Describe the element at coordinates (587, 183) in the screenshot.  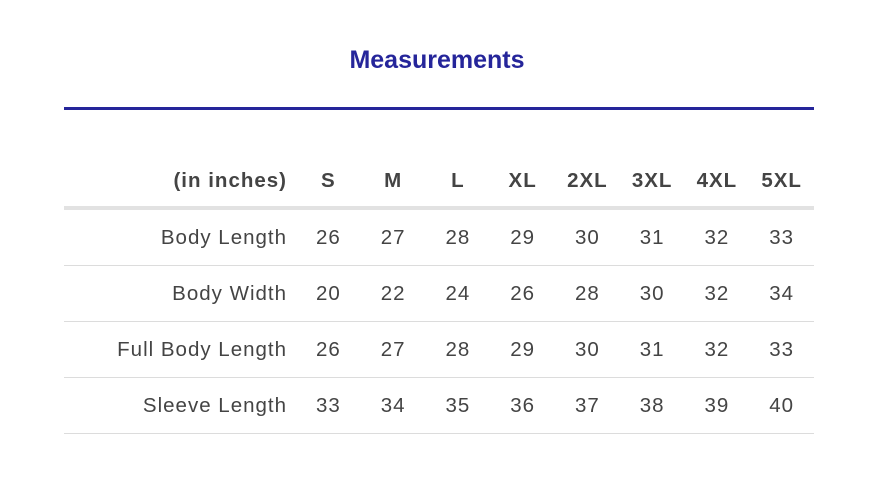
I see `size-header-2xl: 2XL` at that location.